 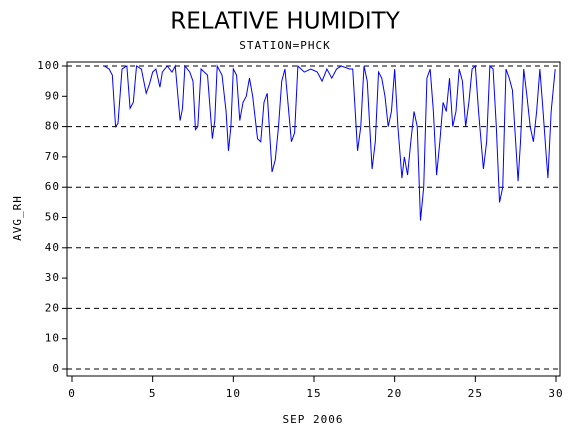 I want to click on x-tick-label: 20, so click(x=394, y=393).